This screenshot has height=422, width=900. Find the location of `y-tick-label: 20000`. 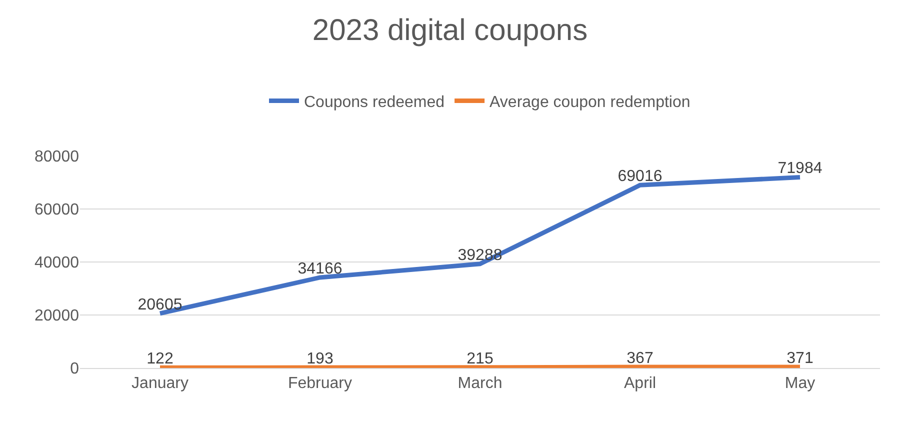

y-tick-label: 20000 is located at coordinates (57, 316).